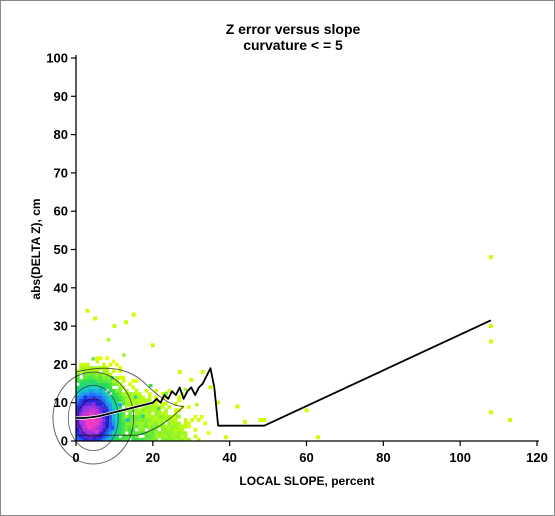  I want to click on x-tick-label: 60, so click(306, 457).